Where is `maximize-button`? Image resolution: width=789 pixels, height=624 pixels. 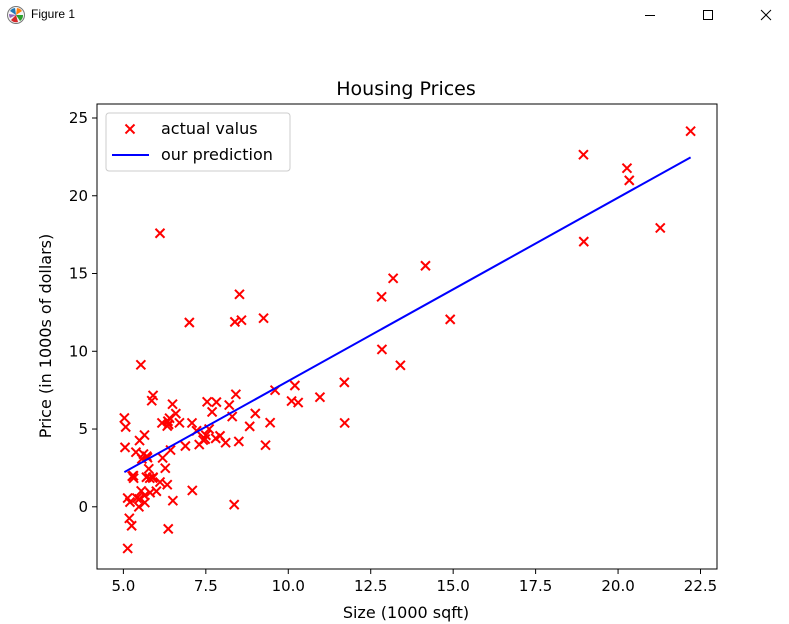
maximize-button is located at coordinates (708, 15).